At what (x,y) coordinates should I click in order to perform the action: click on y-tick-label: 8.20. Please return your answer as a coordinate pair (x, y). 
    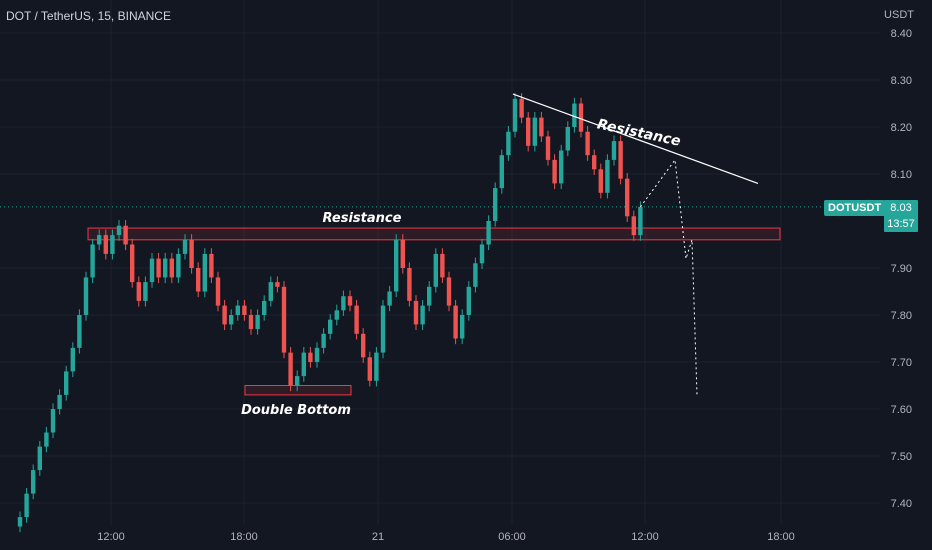
    Looking at the image, I should click on (901, 128).